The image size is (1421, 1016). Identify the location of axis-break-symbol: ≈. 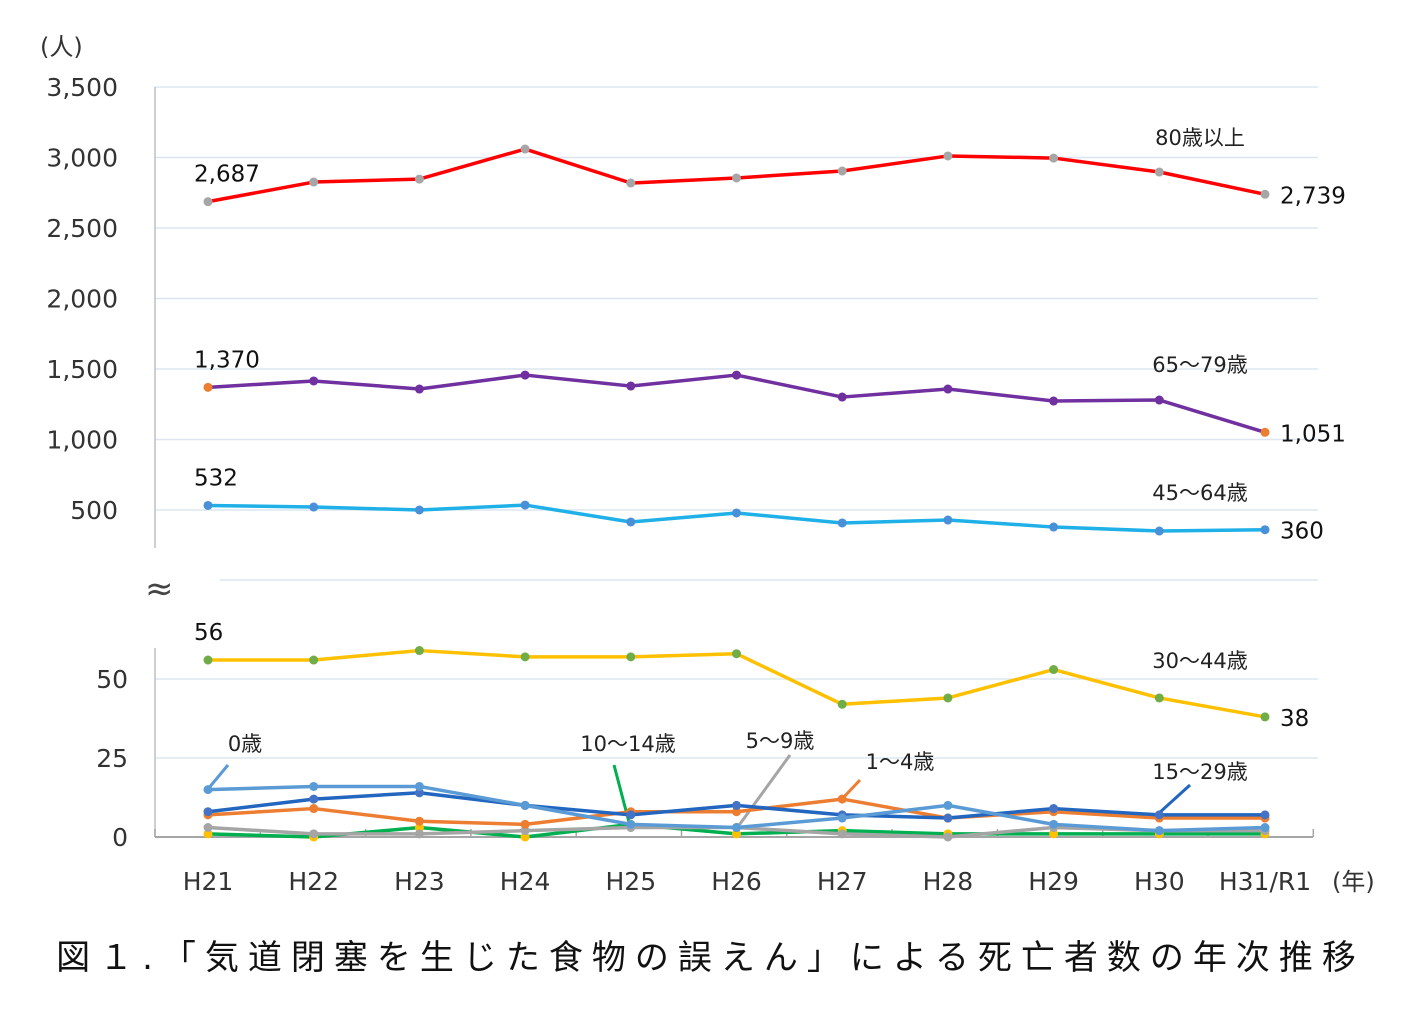
(159, 589).